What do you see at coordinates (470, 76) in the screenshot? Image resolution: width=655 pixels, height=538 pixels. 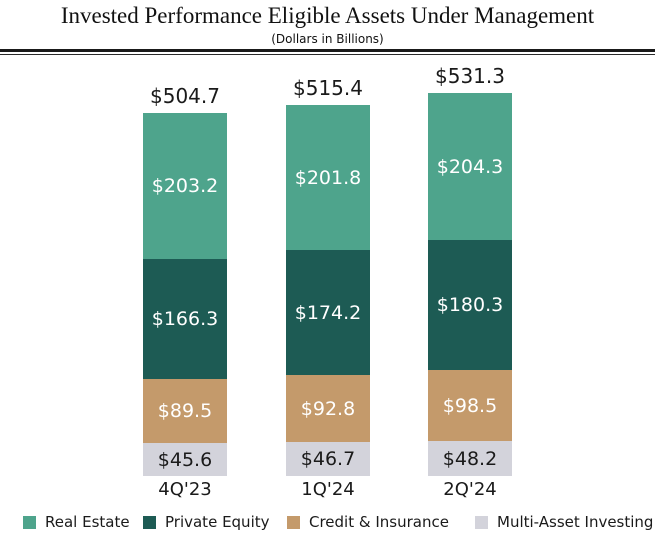 I see `bar-total-label: $531.3` at bounding box center [470, 76].